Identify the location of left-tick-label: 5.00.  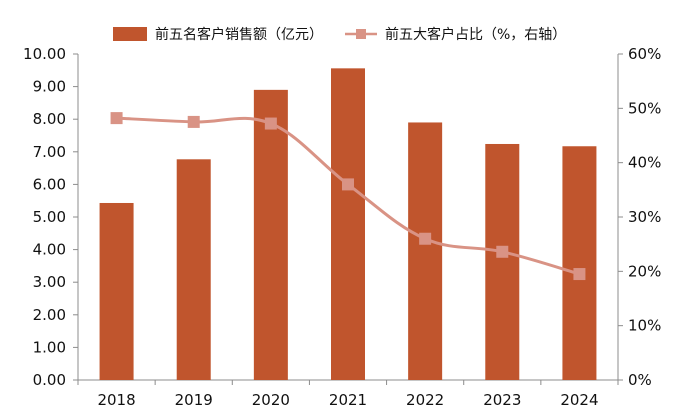
(49, 217).